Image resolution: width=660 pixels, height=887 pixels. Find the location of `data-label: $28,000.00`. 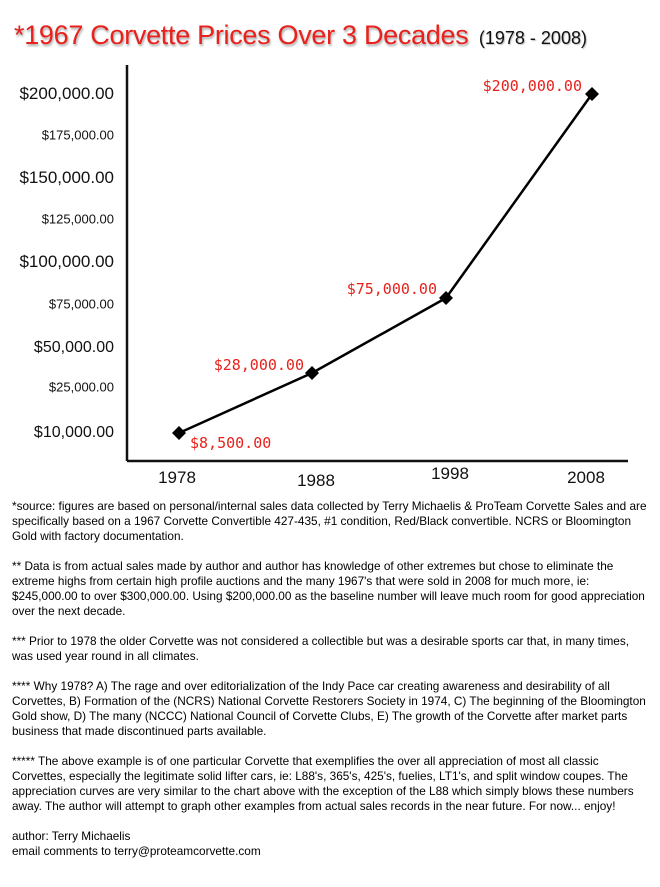

data-label: $28,000.00 is located at coordinates (259, 365).